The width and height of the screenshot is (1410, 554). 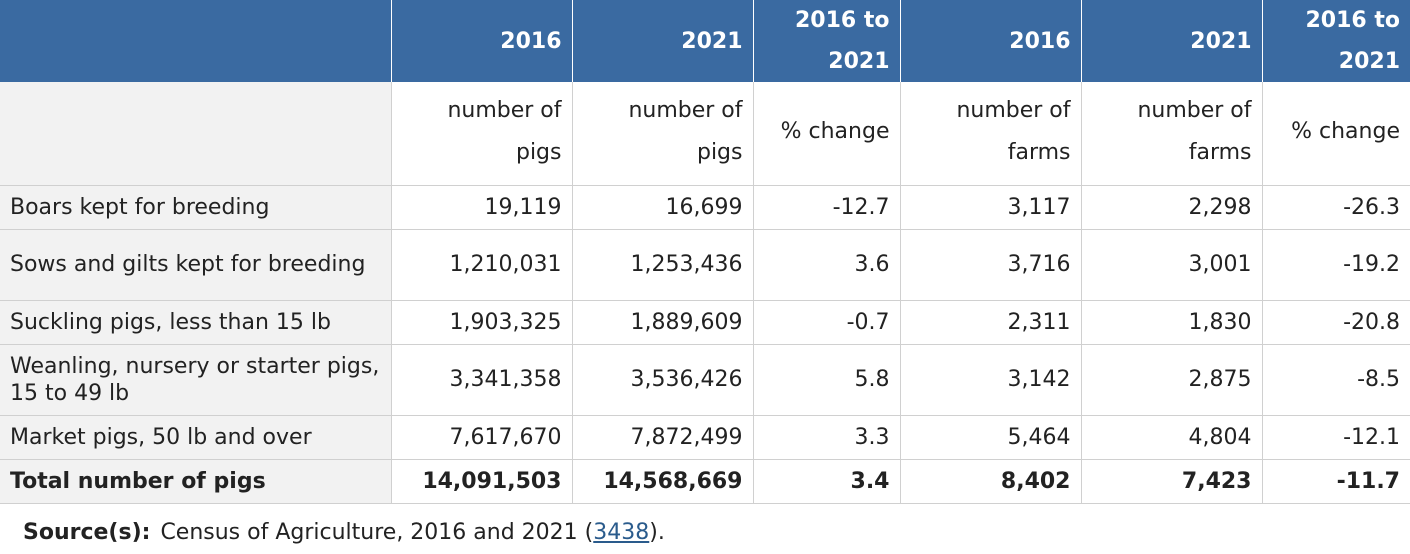 I want to click on total-label: Total number of pigs, so click(x=196, y=481).